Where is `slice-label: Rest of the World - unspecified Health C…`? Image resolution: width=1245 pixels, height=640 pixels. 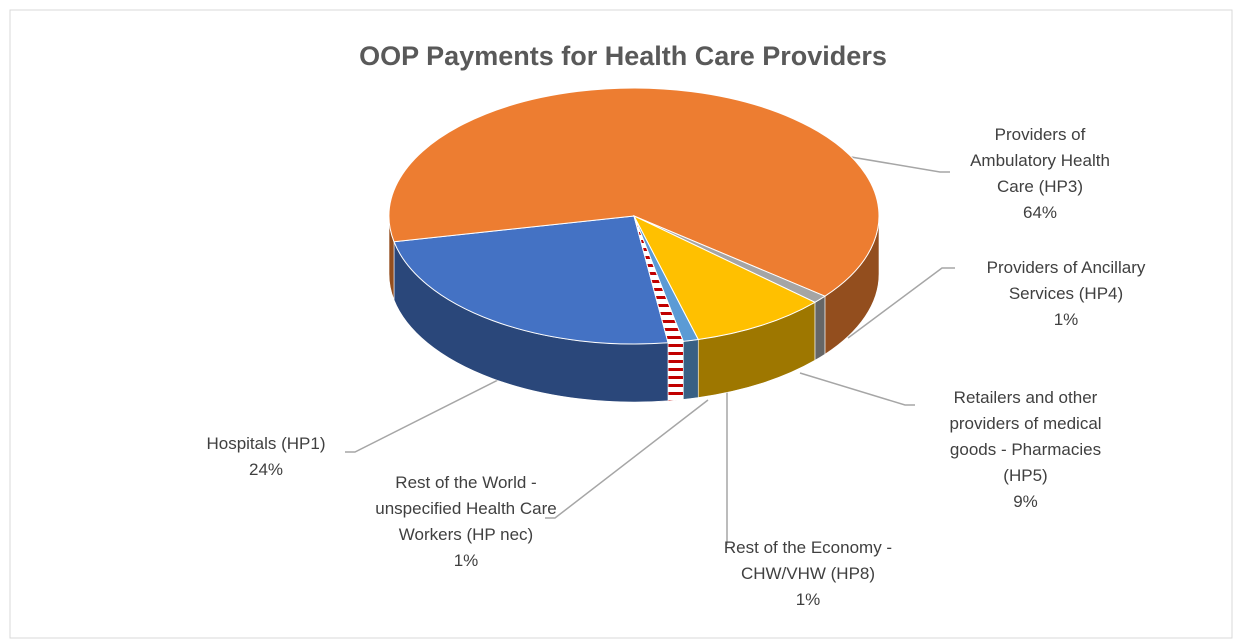 slice-label: Rest of the World - unspecified Health C… is located at coordinates (466, 522).